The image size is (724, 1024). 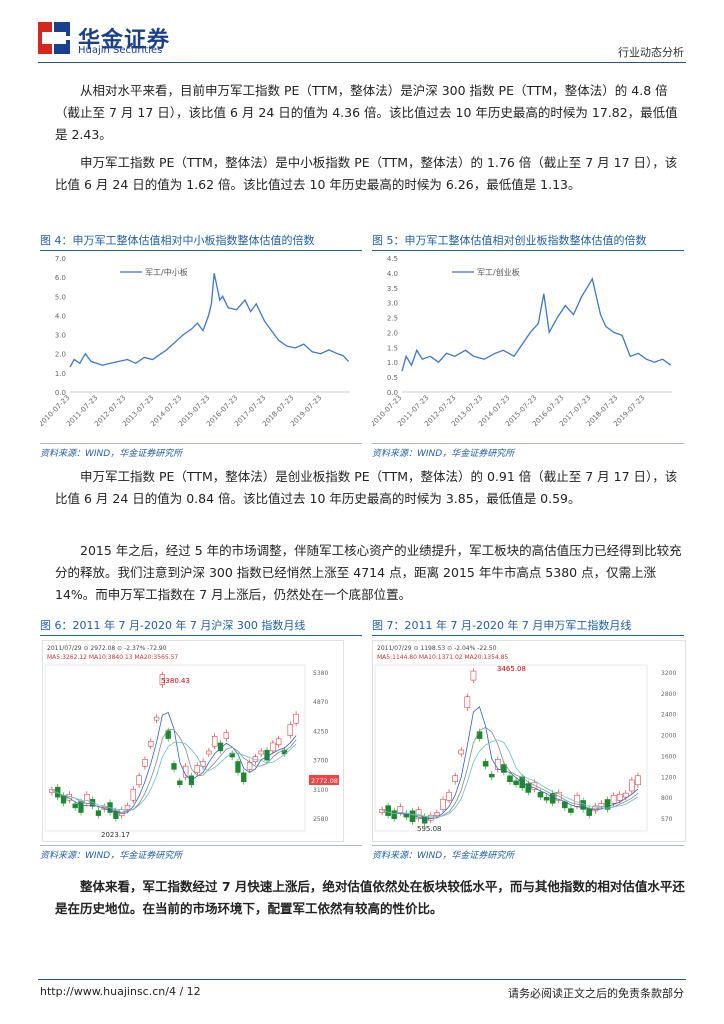 I want to click on fig4-ytick: 3.0, so click(x=60, y=336).